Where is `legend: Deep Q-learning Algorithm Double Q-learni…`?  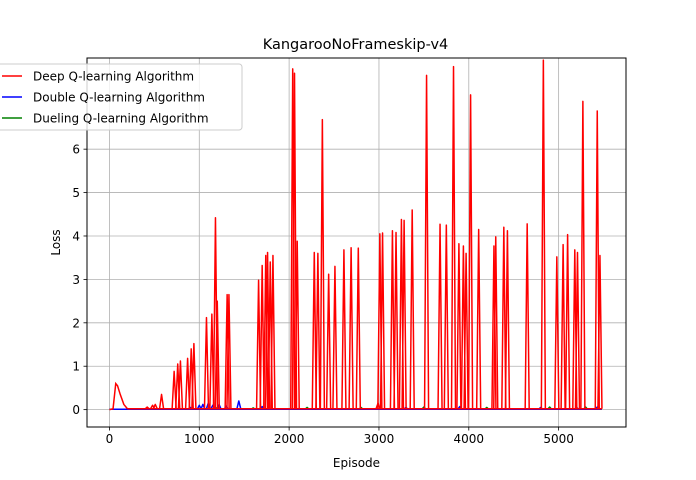
legend: Deep Q-learning Algorithm Double Q-learni… is located at coordinates (121, 97).